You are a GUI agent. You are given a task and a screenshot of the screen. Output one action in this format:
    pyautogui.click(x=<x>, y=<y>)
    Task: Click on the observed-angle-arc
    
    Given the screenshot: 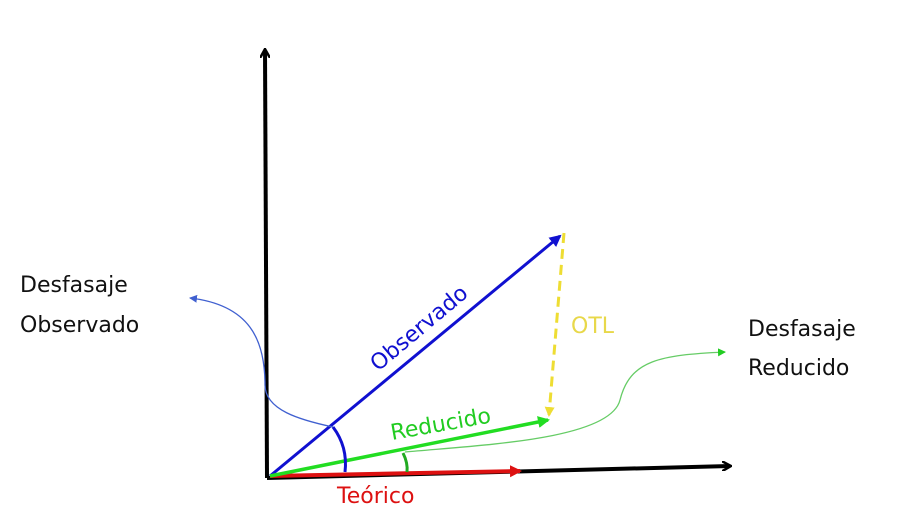 What is the action you would take?
    pyautogui.click(x=339, y=449)
    